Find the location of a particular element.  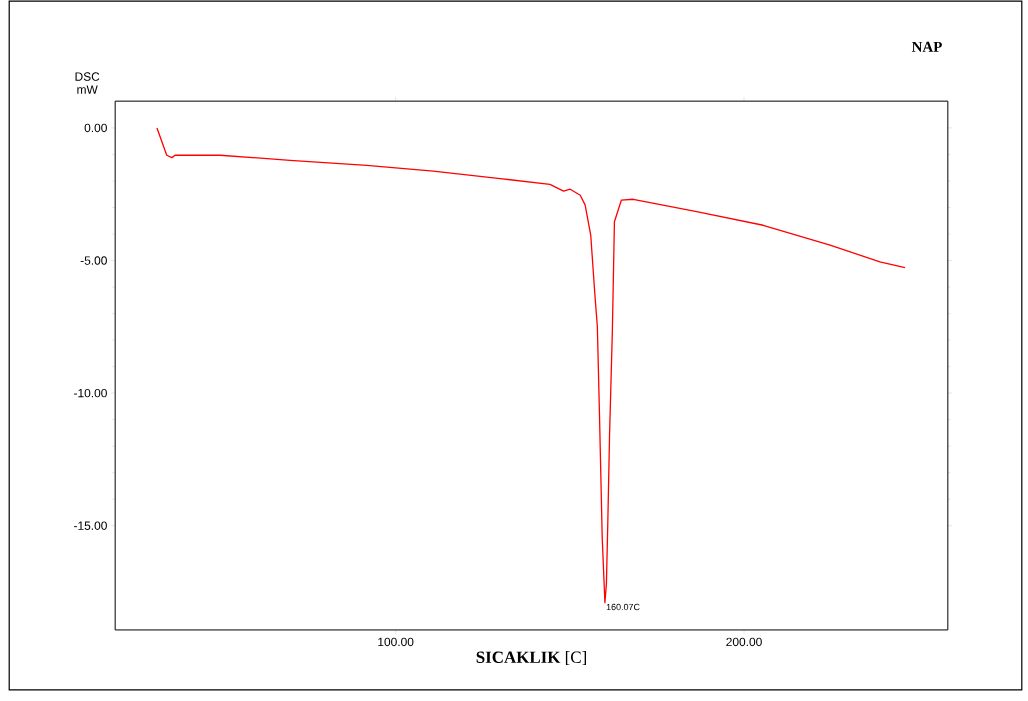

annotation: 160.07C is located at coordinates (623, 607).